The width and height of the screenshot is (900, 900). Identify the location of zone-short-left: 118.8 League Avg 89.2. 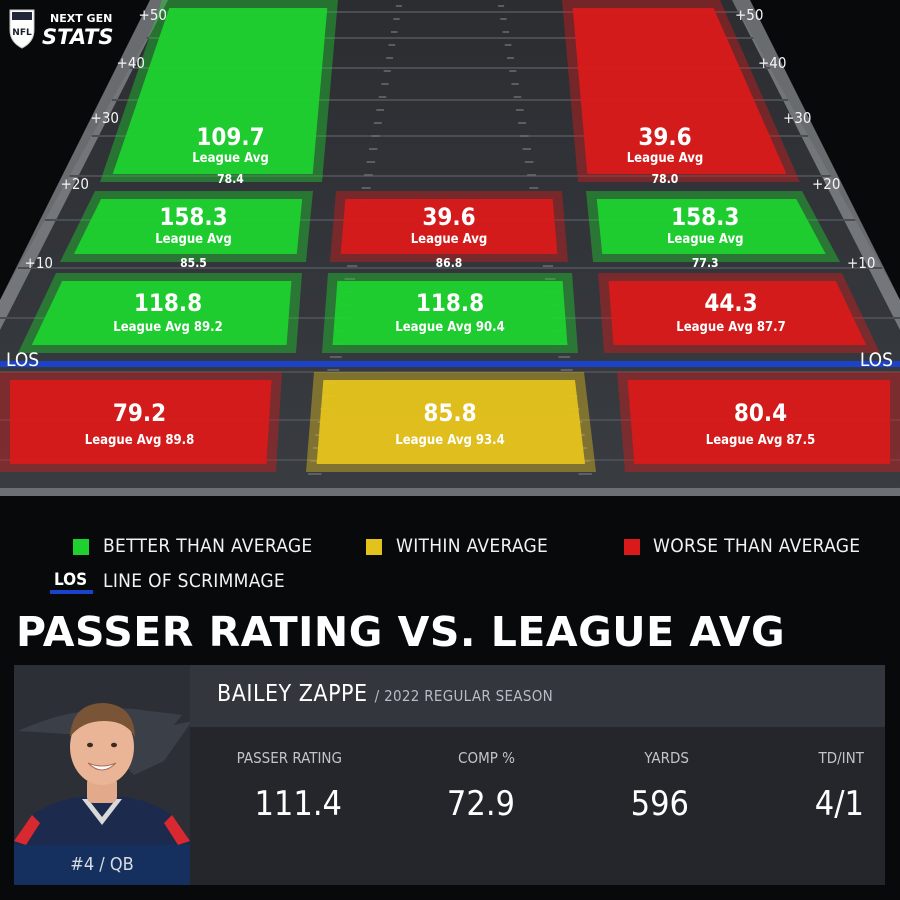
(160, 313).